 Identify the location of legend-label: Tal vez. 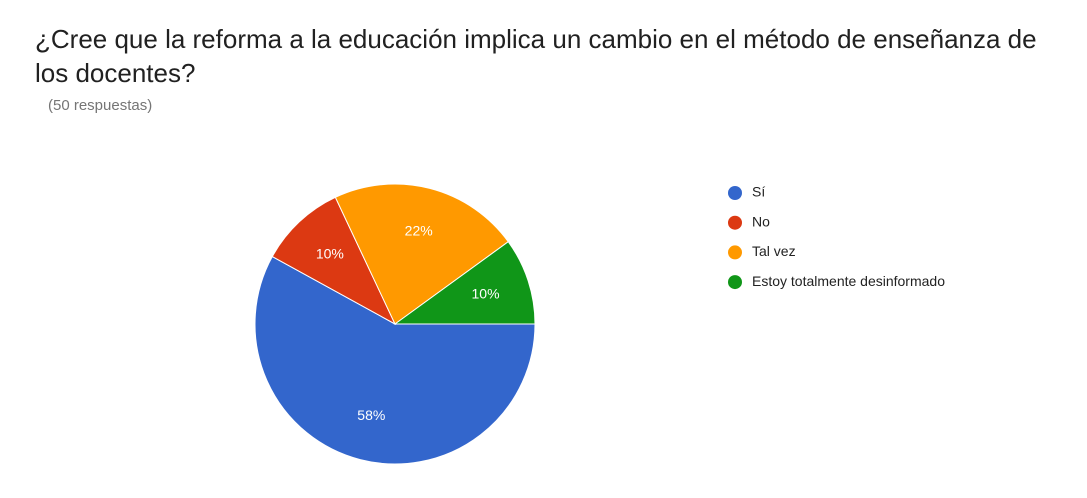
(774, 251).